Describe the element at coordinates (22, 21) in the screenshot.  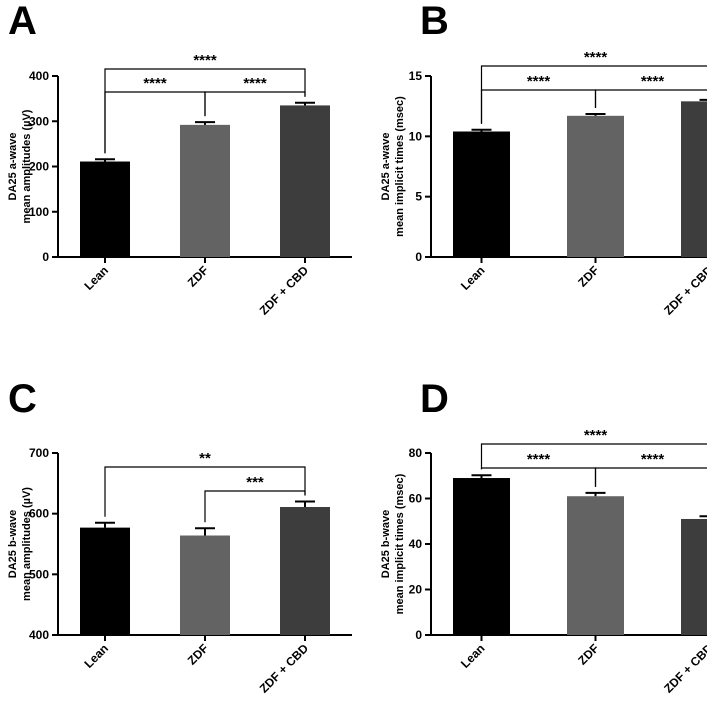
I see `panel-letter: A` at that location.